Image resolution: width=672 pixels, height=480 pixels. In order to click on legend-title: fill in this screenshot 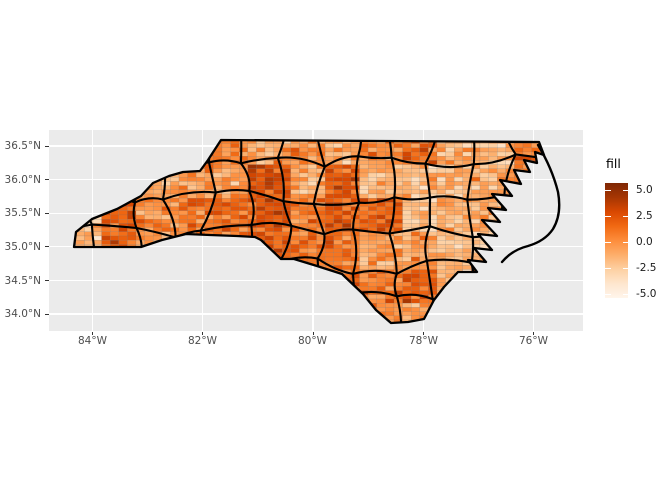, I will do `click(613, 163)`.